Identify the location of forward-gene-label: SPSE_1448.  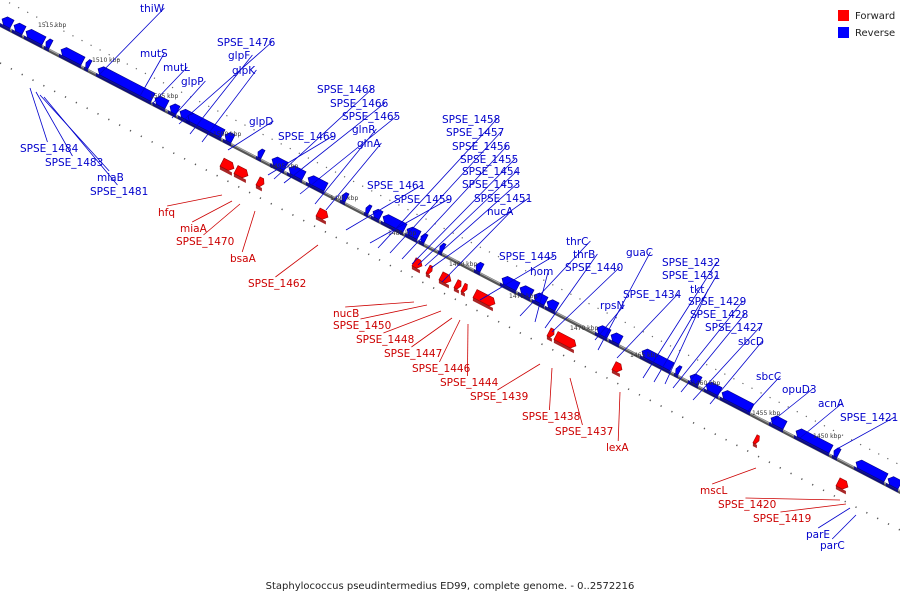
(385, 340).